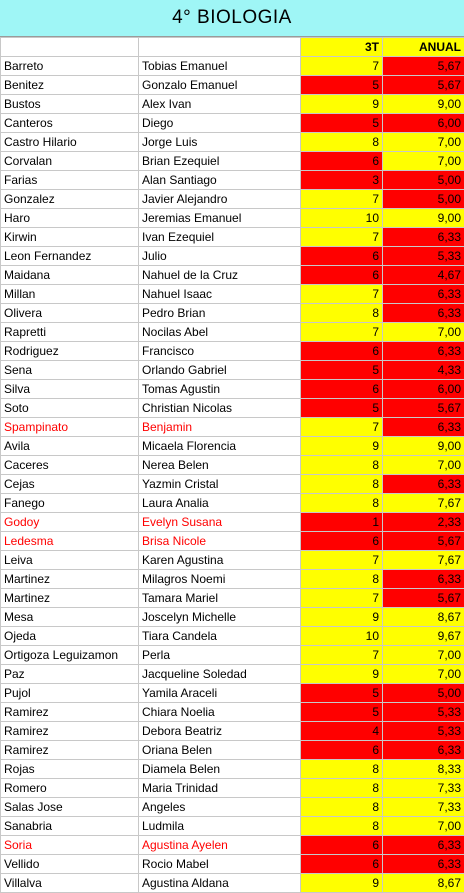  I want to click on cell-anual: 6,00, so click(423, 389).